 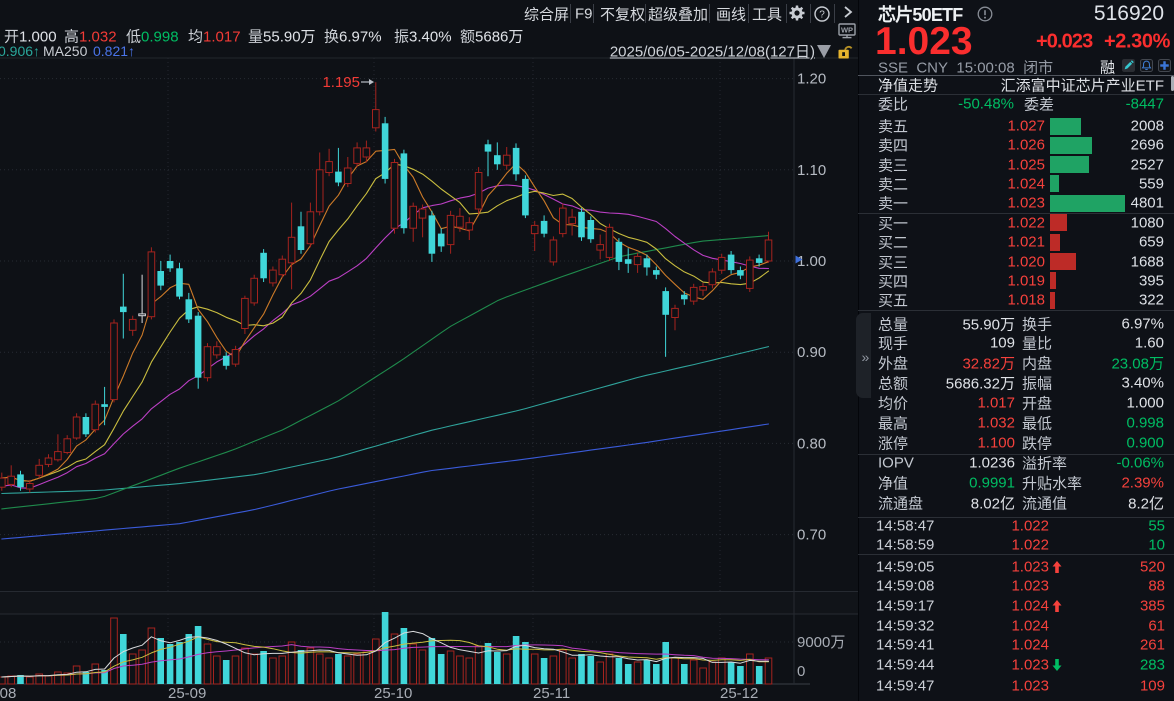 I want to click on svg-text: 25-08, so click(x=8, y=693).